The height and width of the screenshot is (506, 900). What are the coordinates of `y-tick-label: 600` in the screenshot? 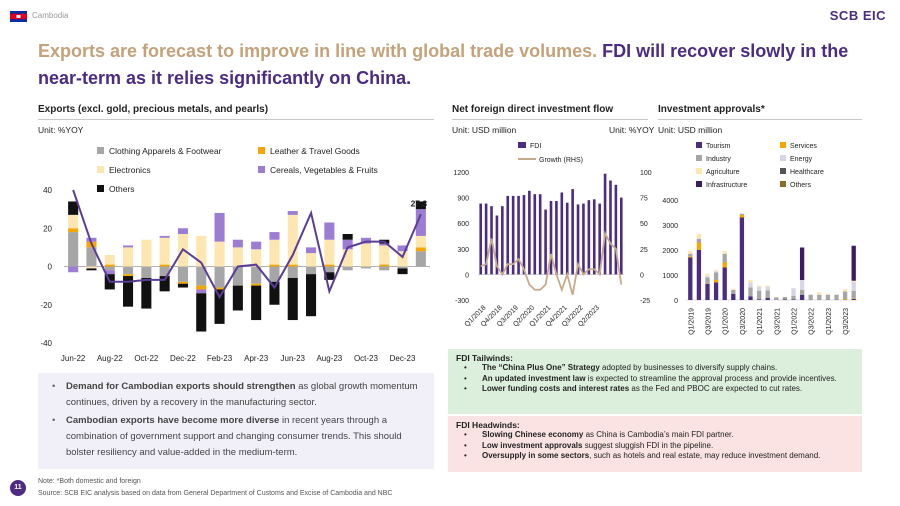 It's located at (463, 224).